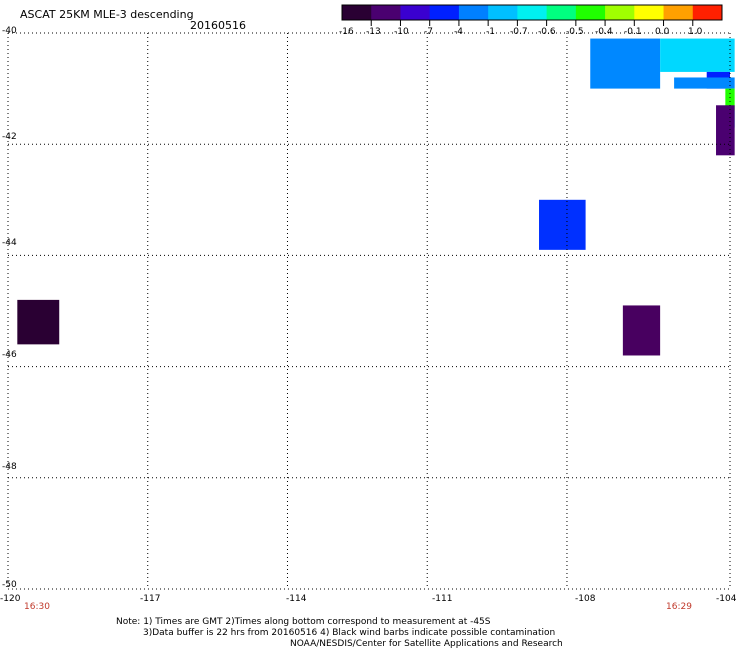 This screenshot has height=650, width=740. Describe the element at coordinates (604, 32) in the screenshot. I see `colorbar-label: -0.4` at that location.